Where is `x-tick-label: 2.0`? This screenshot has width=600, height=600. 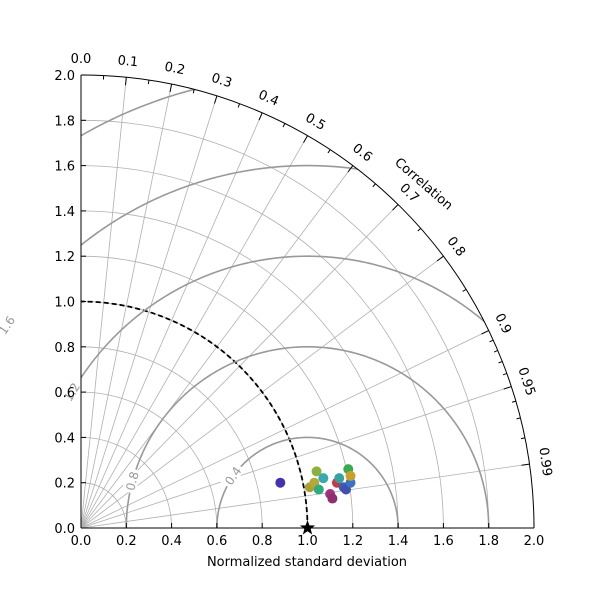
x-tick-label: 2.0 is located at coordinates (534, 541).